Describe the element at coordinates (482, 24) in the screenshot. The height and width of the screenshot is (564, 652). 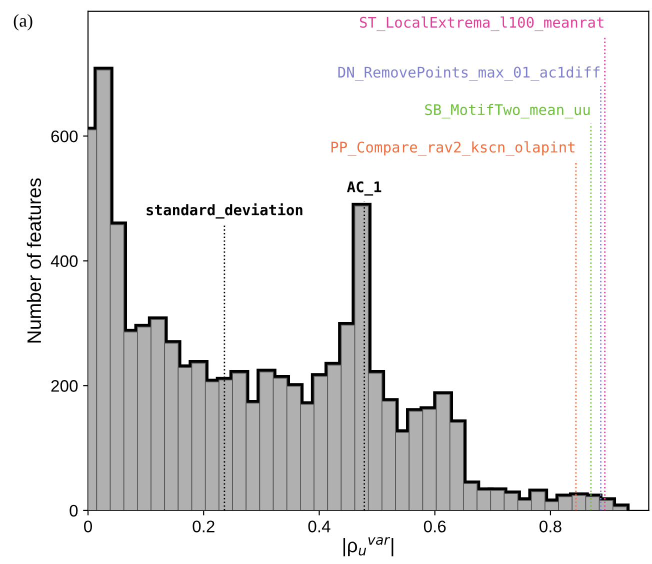
I see `ref-line-label: ST_LocalExtrema_l100_meanrat` at that location.